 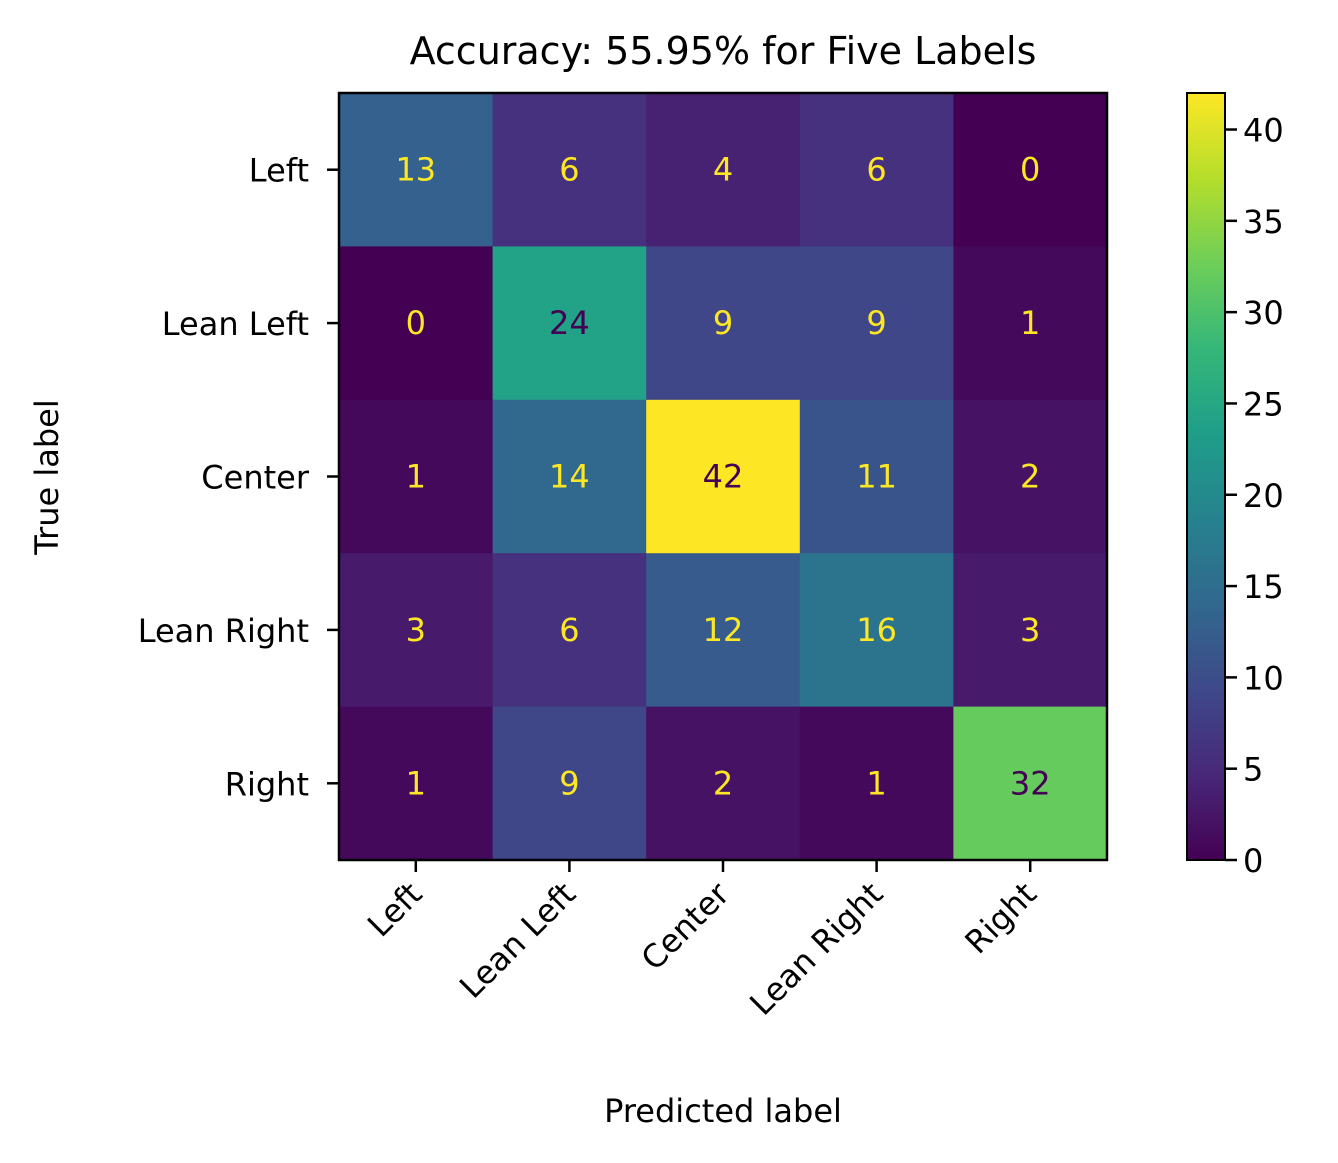 I want to click on colorbar-tick-label: 30, so click(x=1263, y=313).